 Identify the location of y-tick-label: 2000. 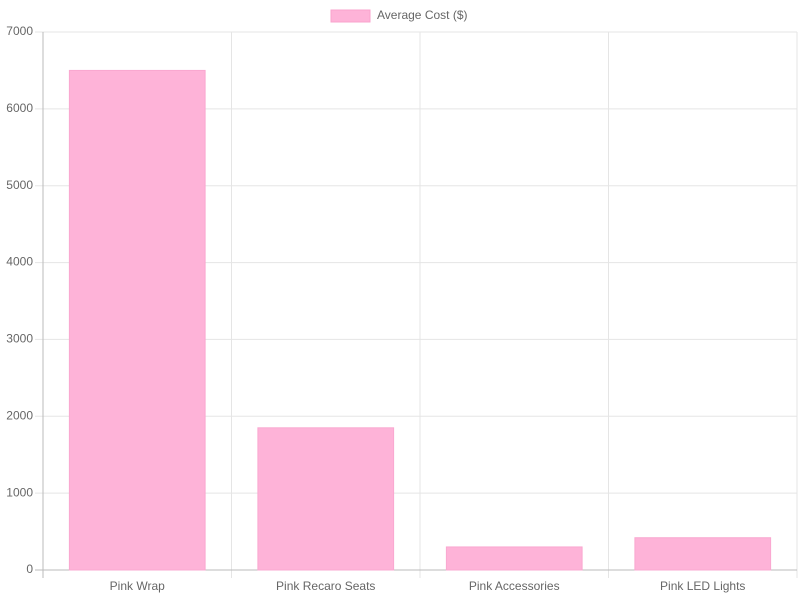
(19, 415).